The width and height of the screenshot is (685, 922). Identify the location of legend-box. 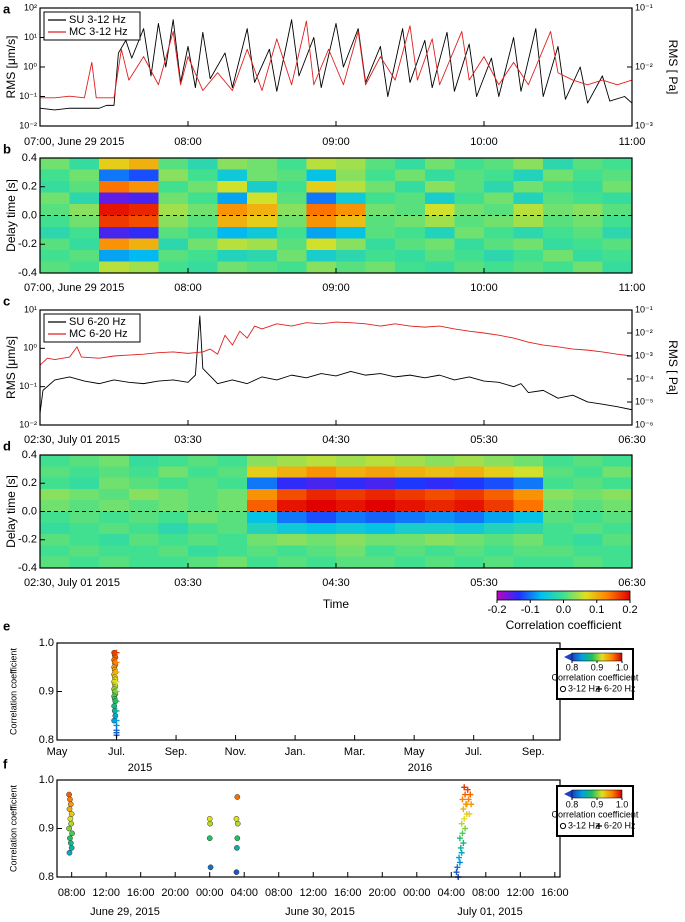
(92, 328).